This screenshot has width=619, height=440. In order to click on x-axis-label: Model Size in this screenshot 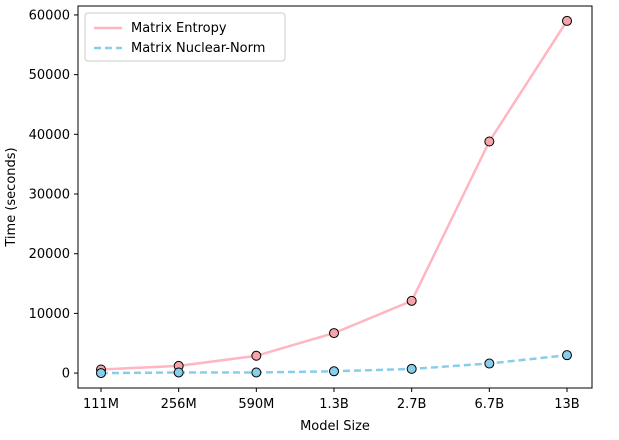, I will do `click(335, 426)`.